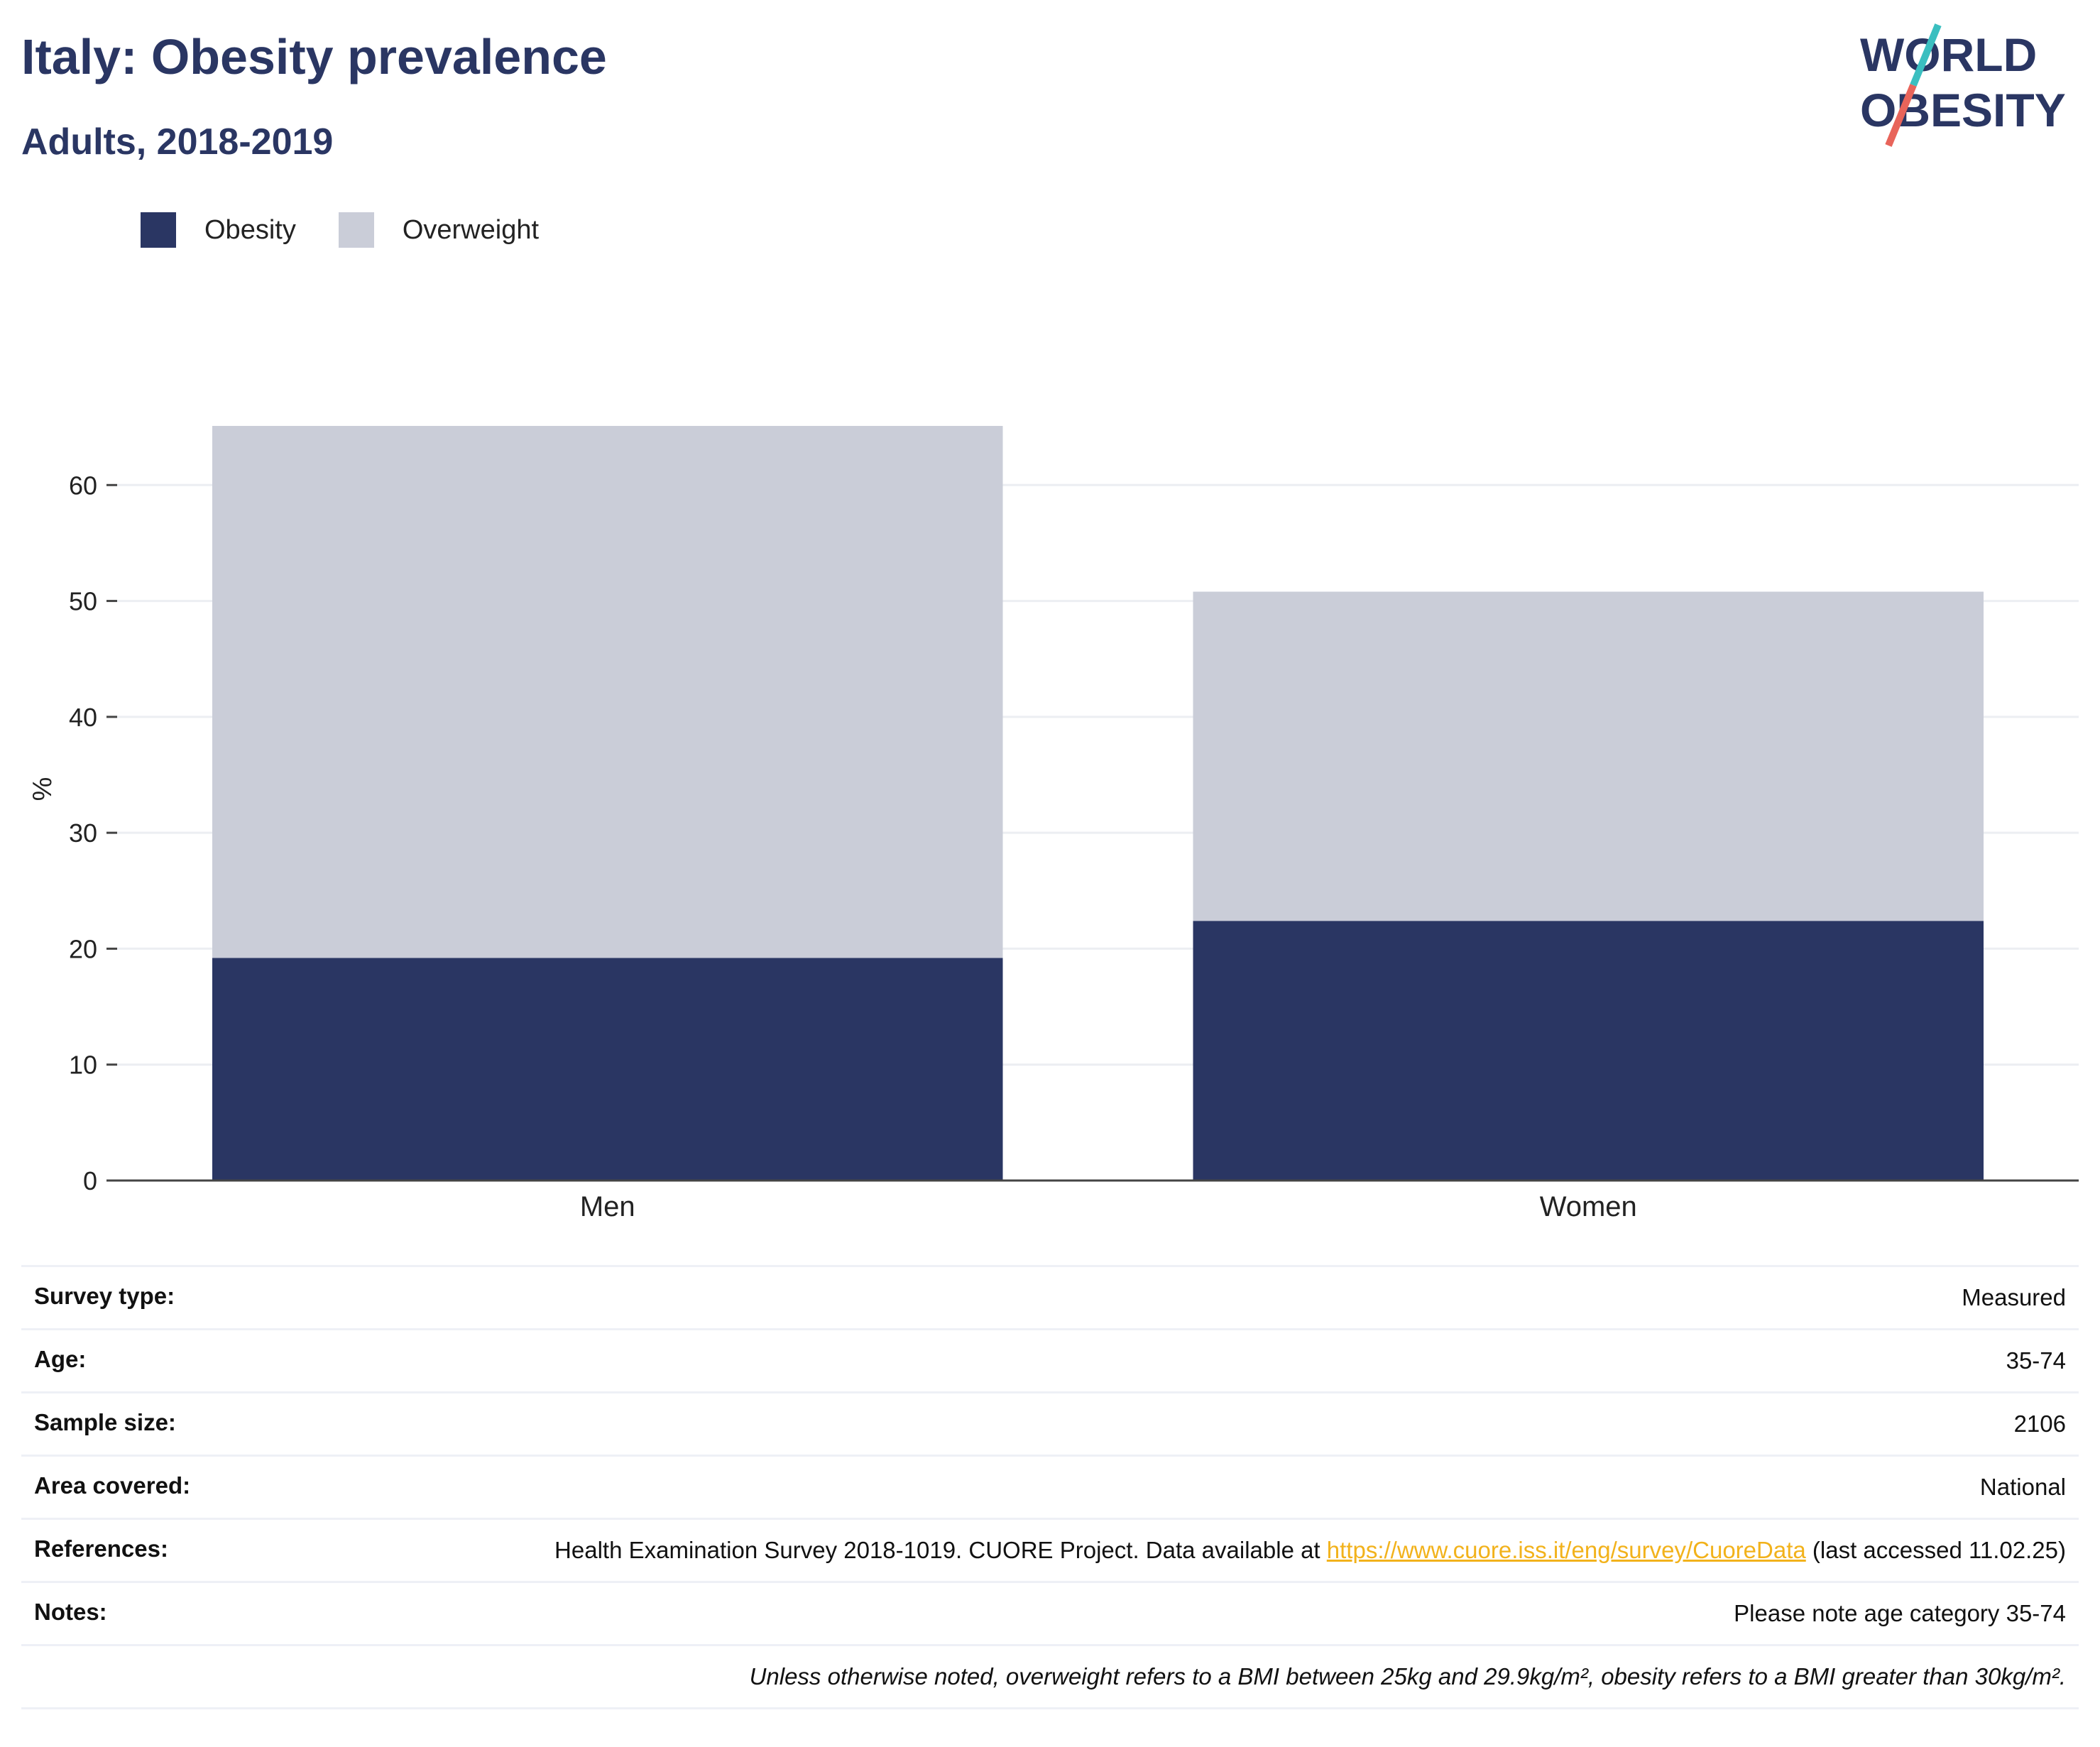 This screenshot has height=1747, width=2100. I want to click on y-tick-label-50: 50, so click(83, 601).